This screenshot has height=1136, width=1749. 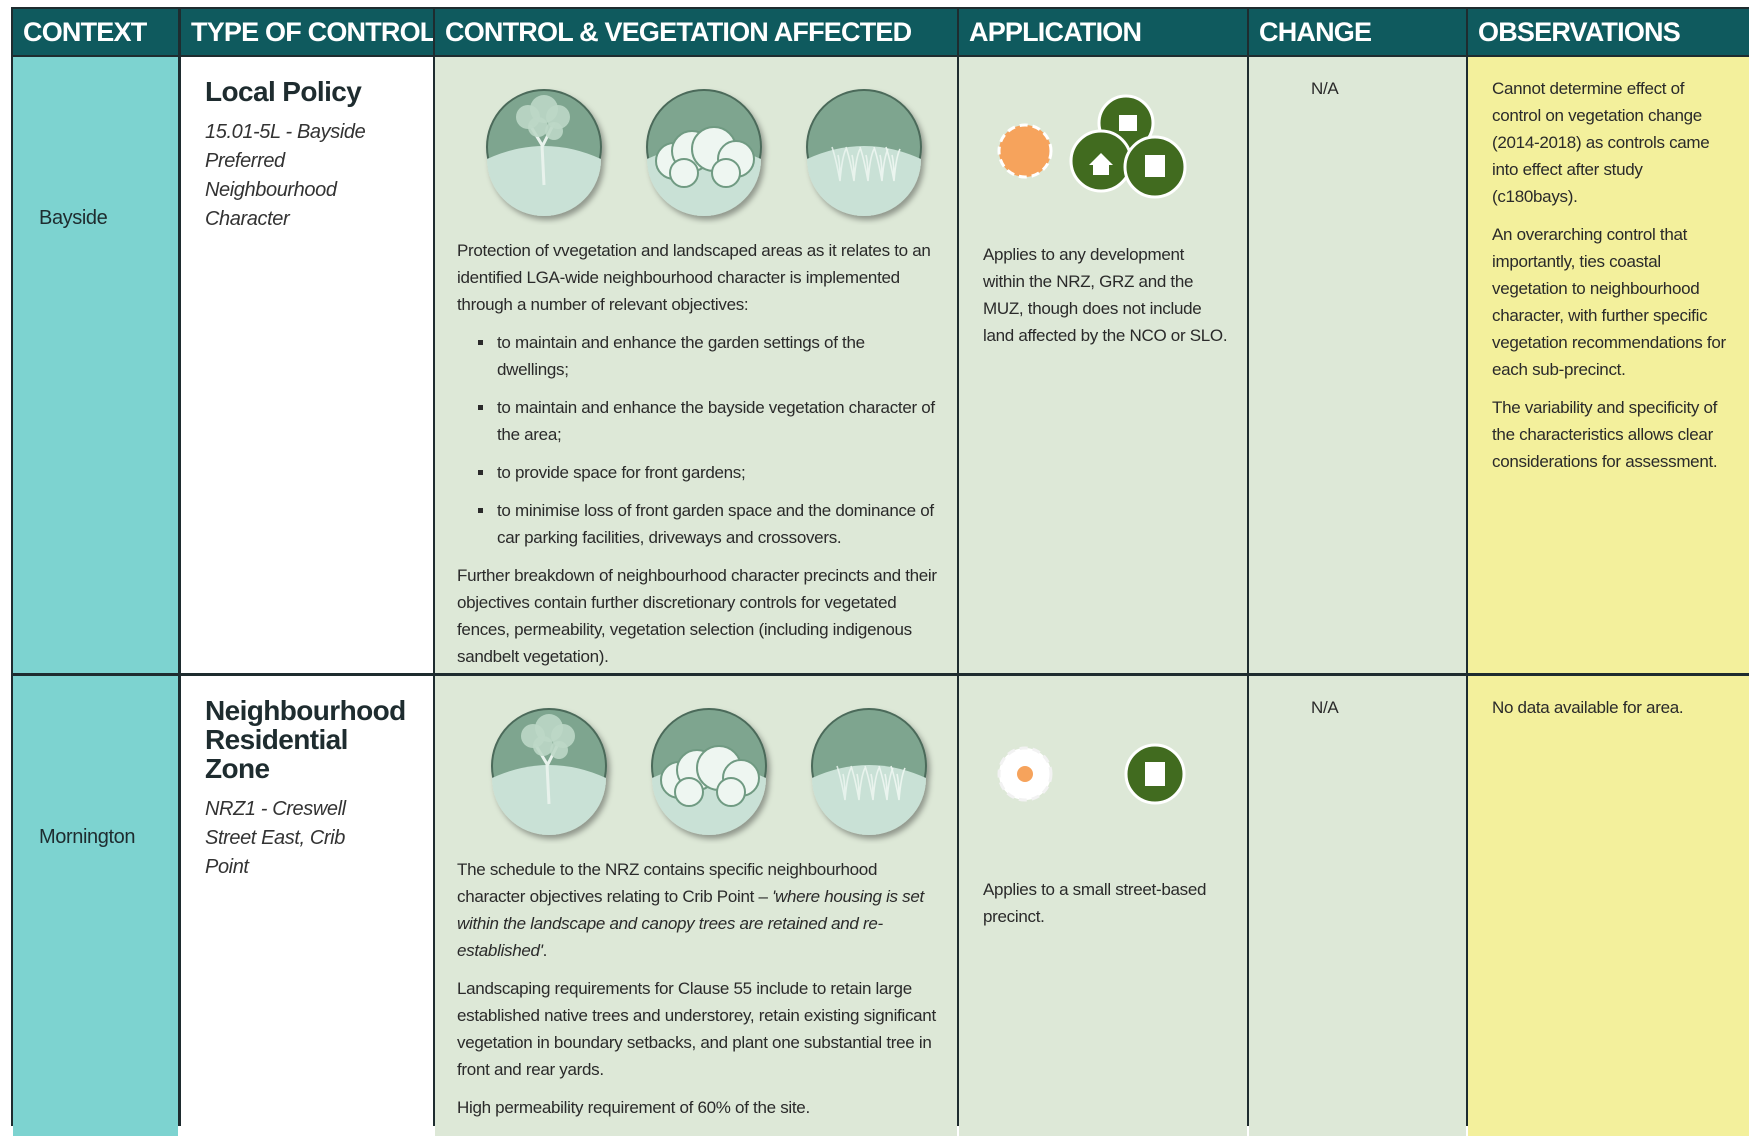 What do you see at coordinates (95, 906) in the screenshot?
I see `context-cell: Mornington` at bounding box center [95, 906].